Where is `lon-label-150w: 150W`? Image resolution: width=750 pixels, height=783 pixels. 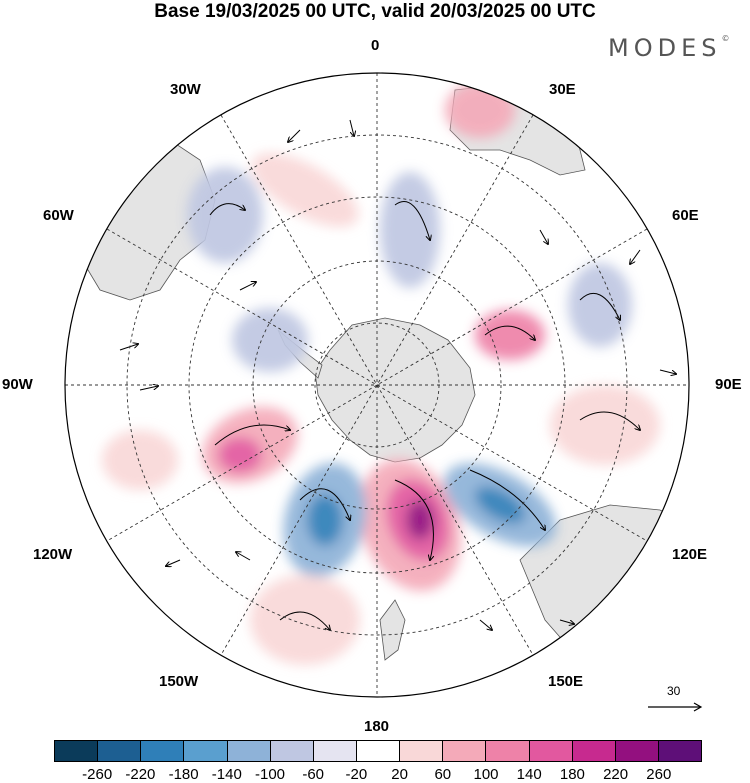
lon-label-150w: 150W is located at coordinates (179, 681).